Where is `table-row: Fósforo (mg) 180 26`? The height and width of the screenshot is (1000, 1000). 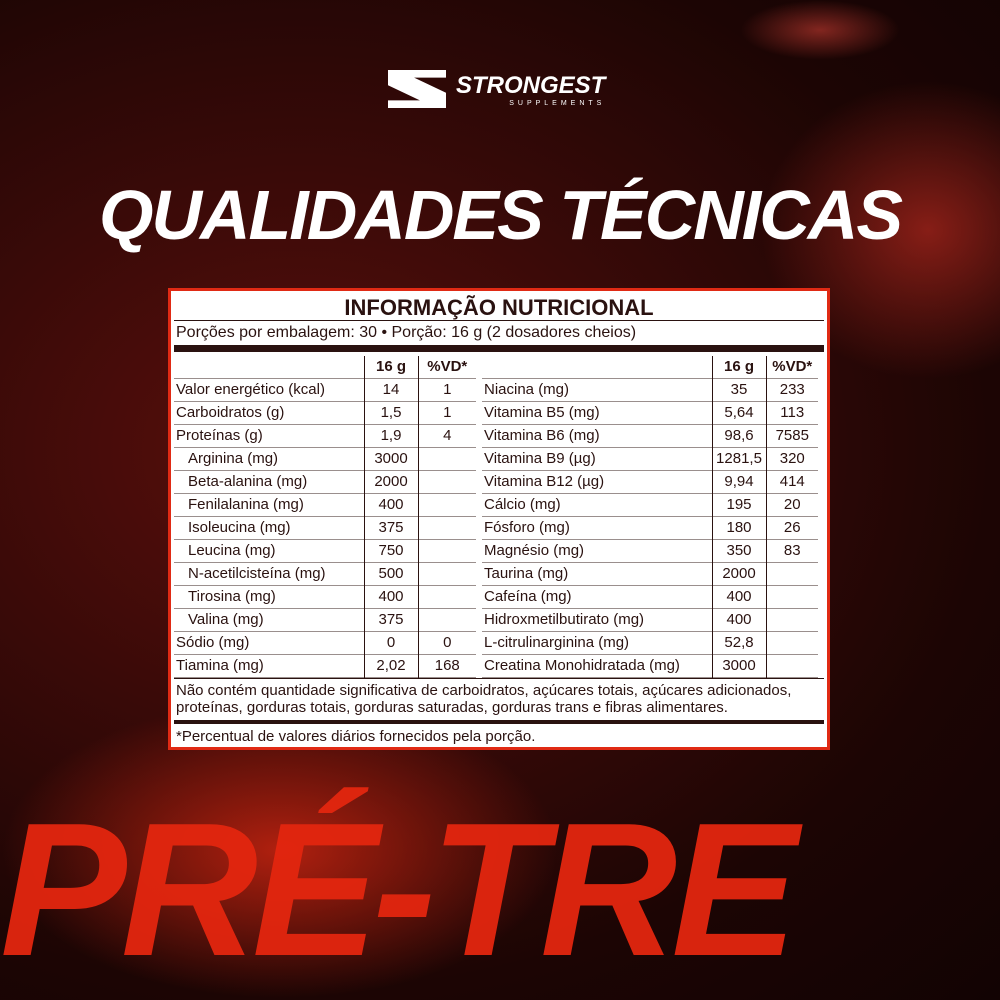 table-row: Fósforo (mg) 180 26 is located at coordinates (650, 528).